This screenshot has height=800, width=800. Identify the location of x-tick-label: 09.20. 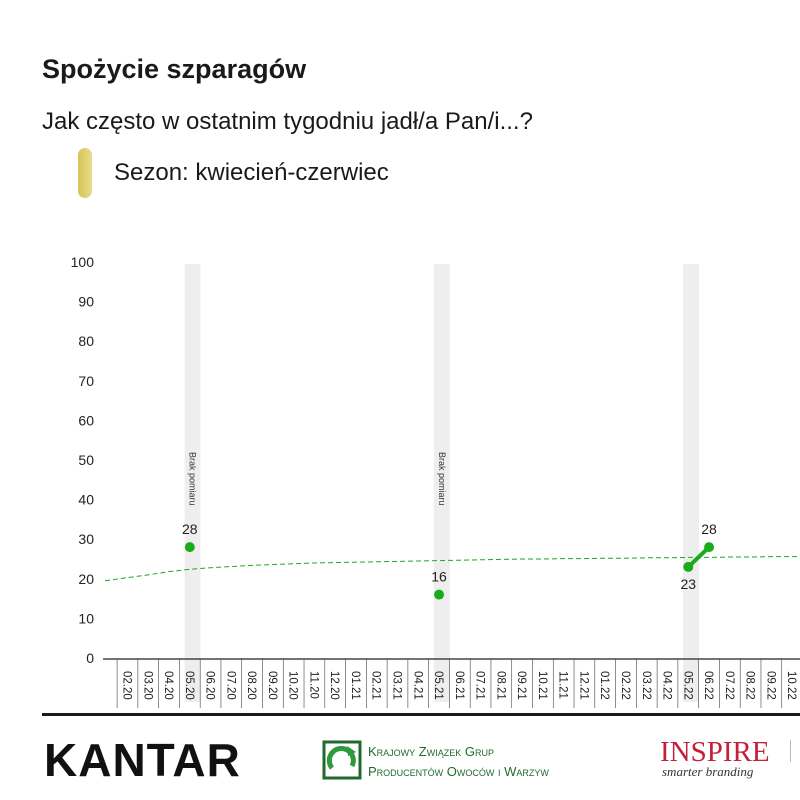
(272, 685).